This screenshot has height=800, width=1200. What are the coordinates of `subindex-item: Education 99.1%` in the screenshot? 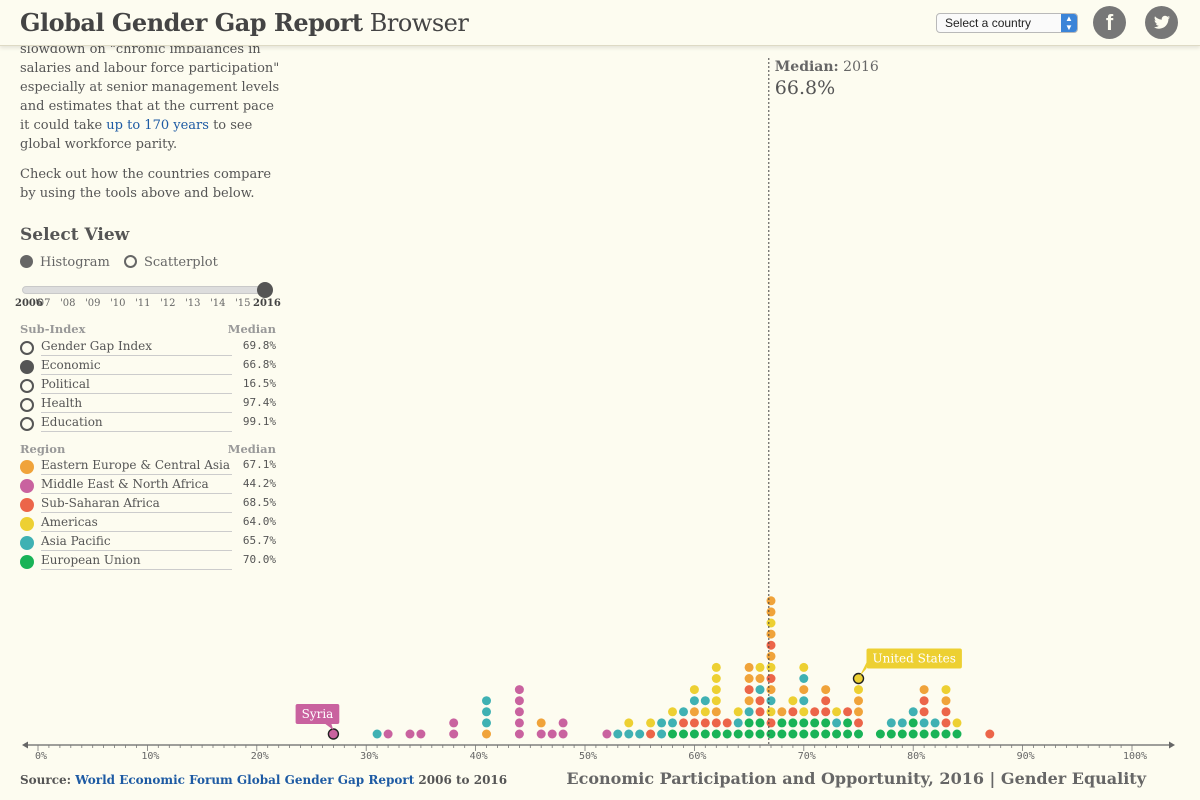 It's located at (148, 424).